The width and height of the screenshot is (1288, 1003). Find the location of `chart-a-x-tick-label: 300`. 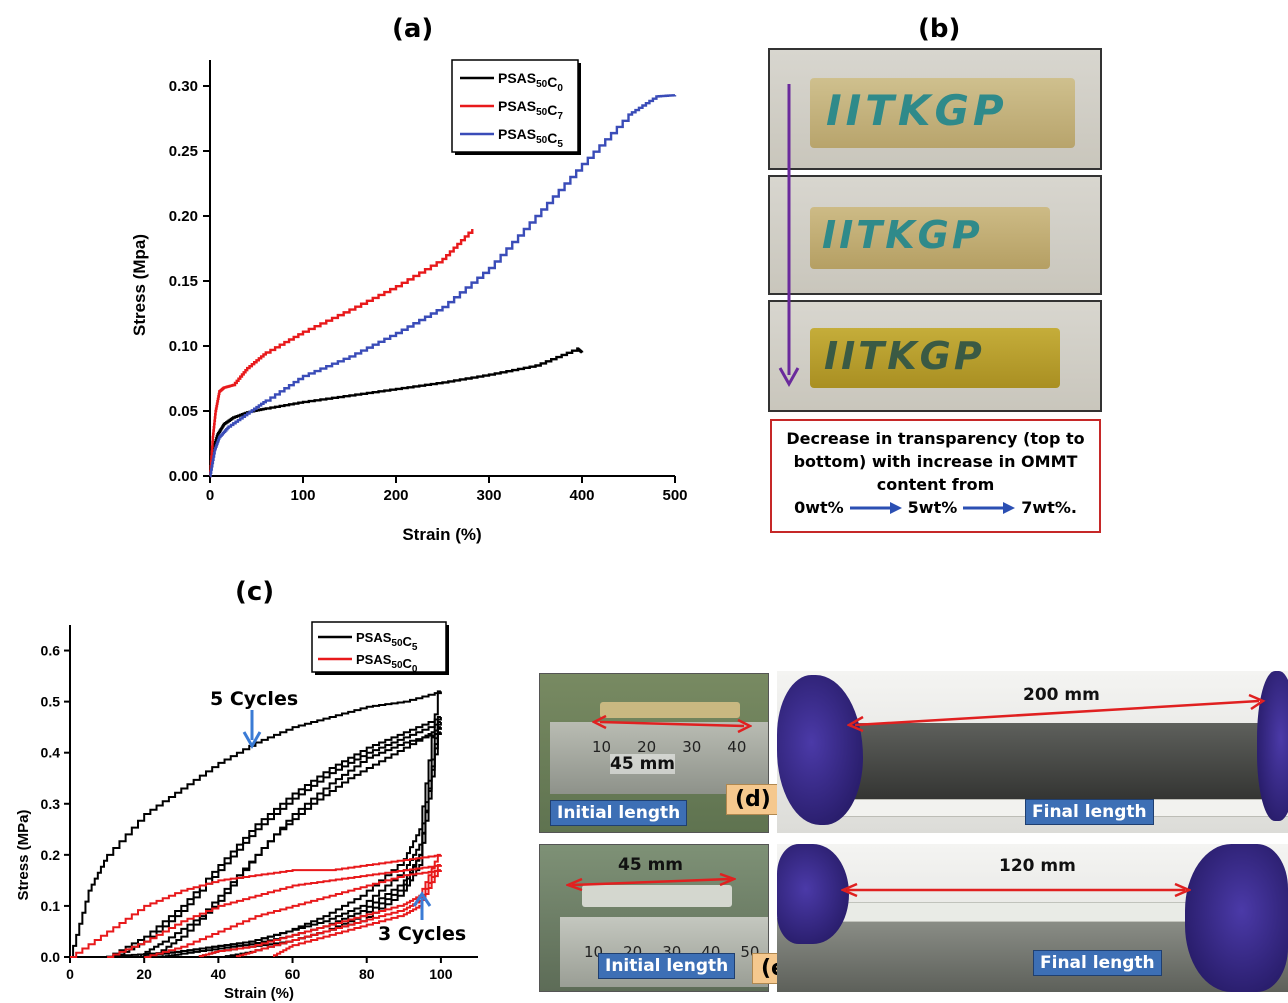

chart-a-x-tick-label: 300 is located at coordinates (488, 495).